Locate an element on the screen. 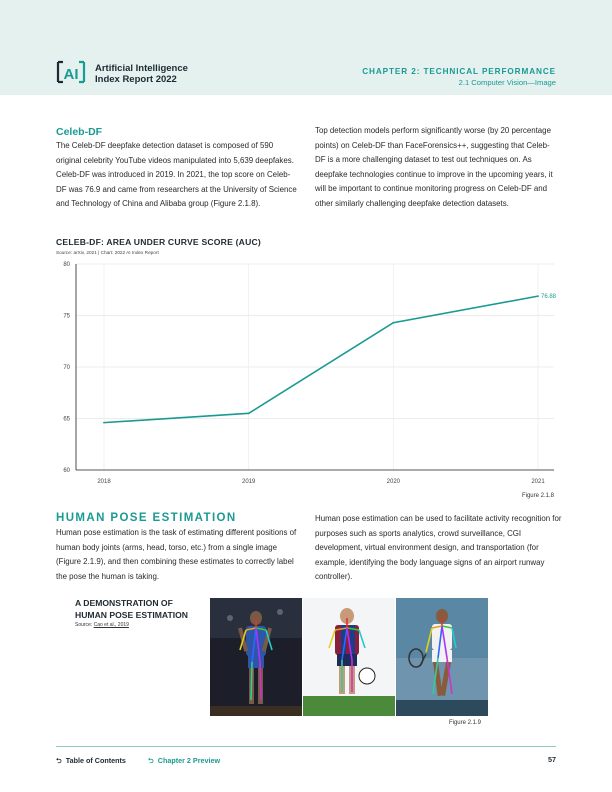 The image size is (612, 792). ai-index-logo: AI is located at coordinates (71, 72).